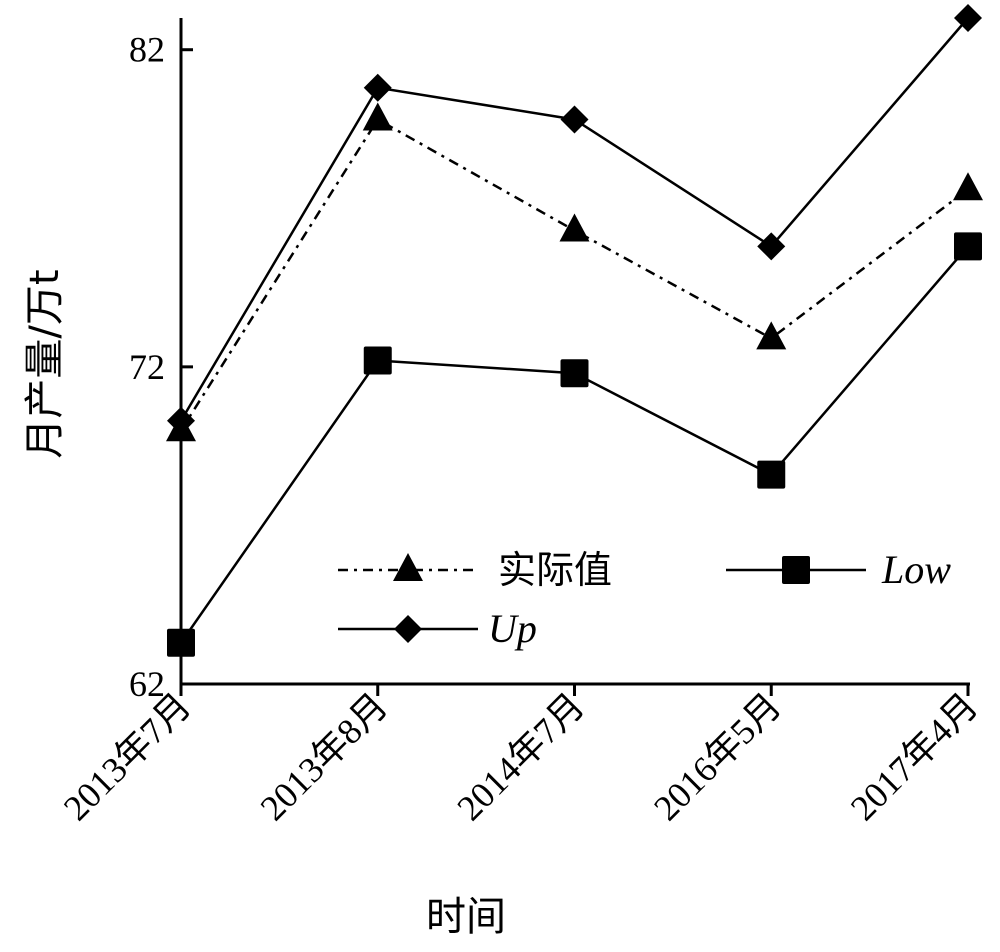 Image resolution: width=1000 pixels, height=952 pixels. What do you see at coordinates (408, 629) in the screenshot?
I see `legend-marker-up` at bounding box center [408, 629].